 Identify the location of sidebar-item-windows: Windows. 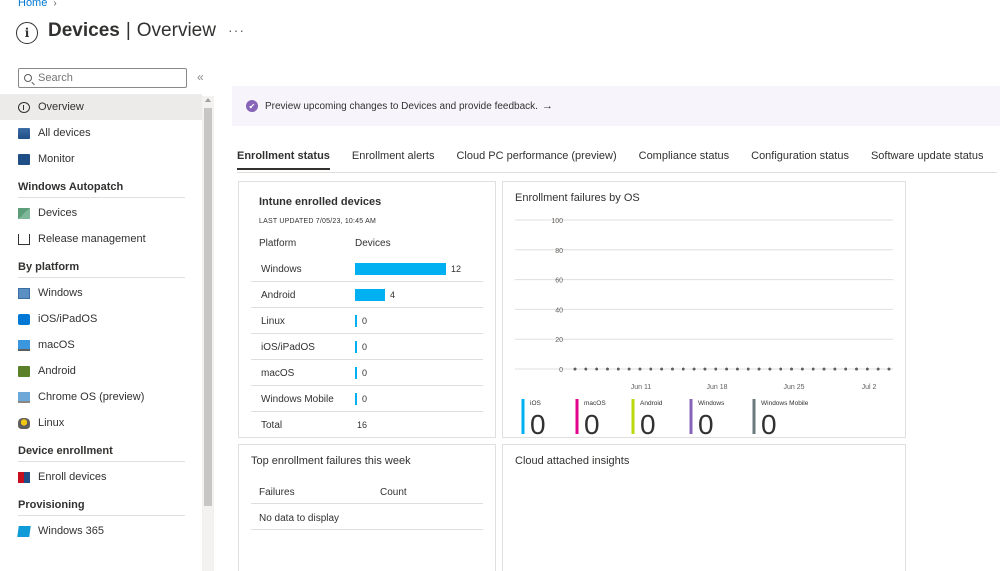
(101, 293).